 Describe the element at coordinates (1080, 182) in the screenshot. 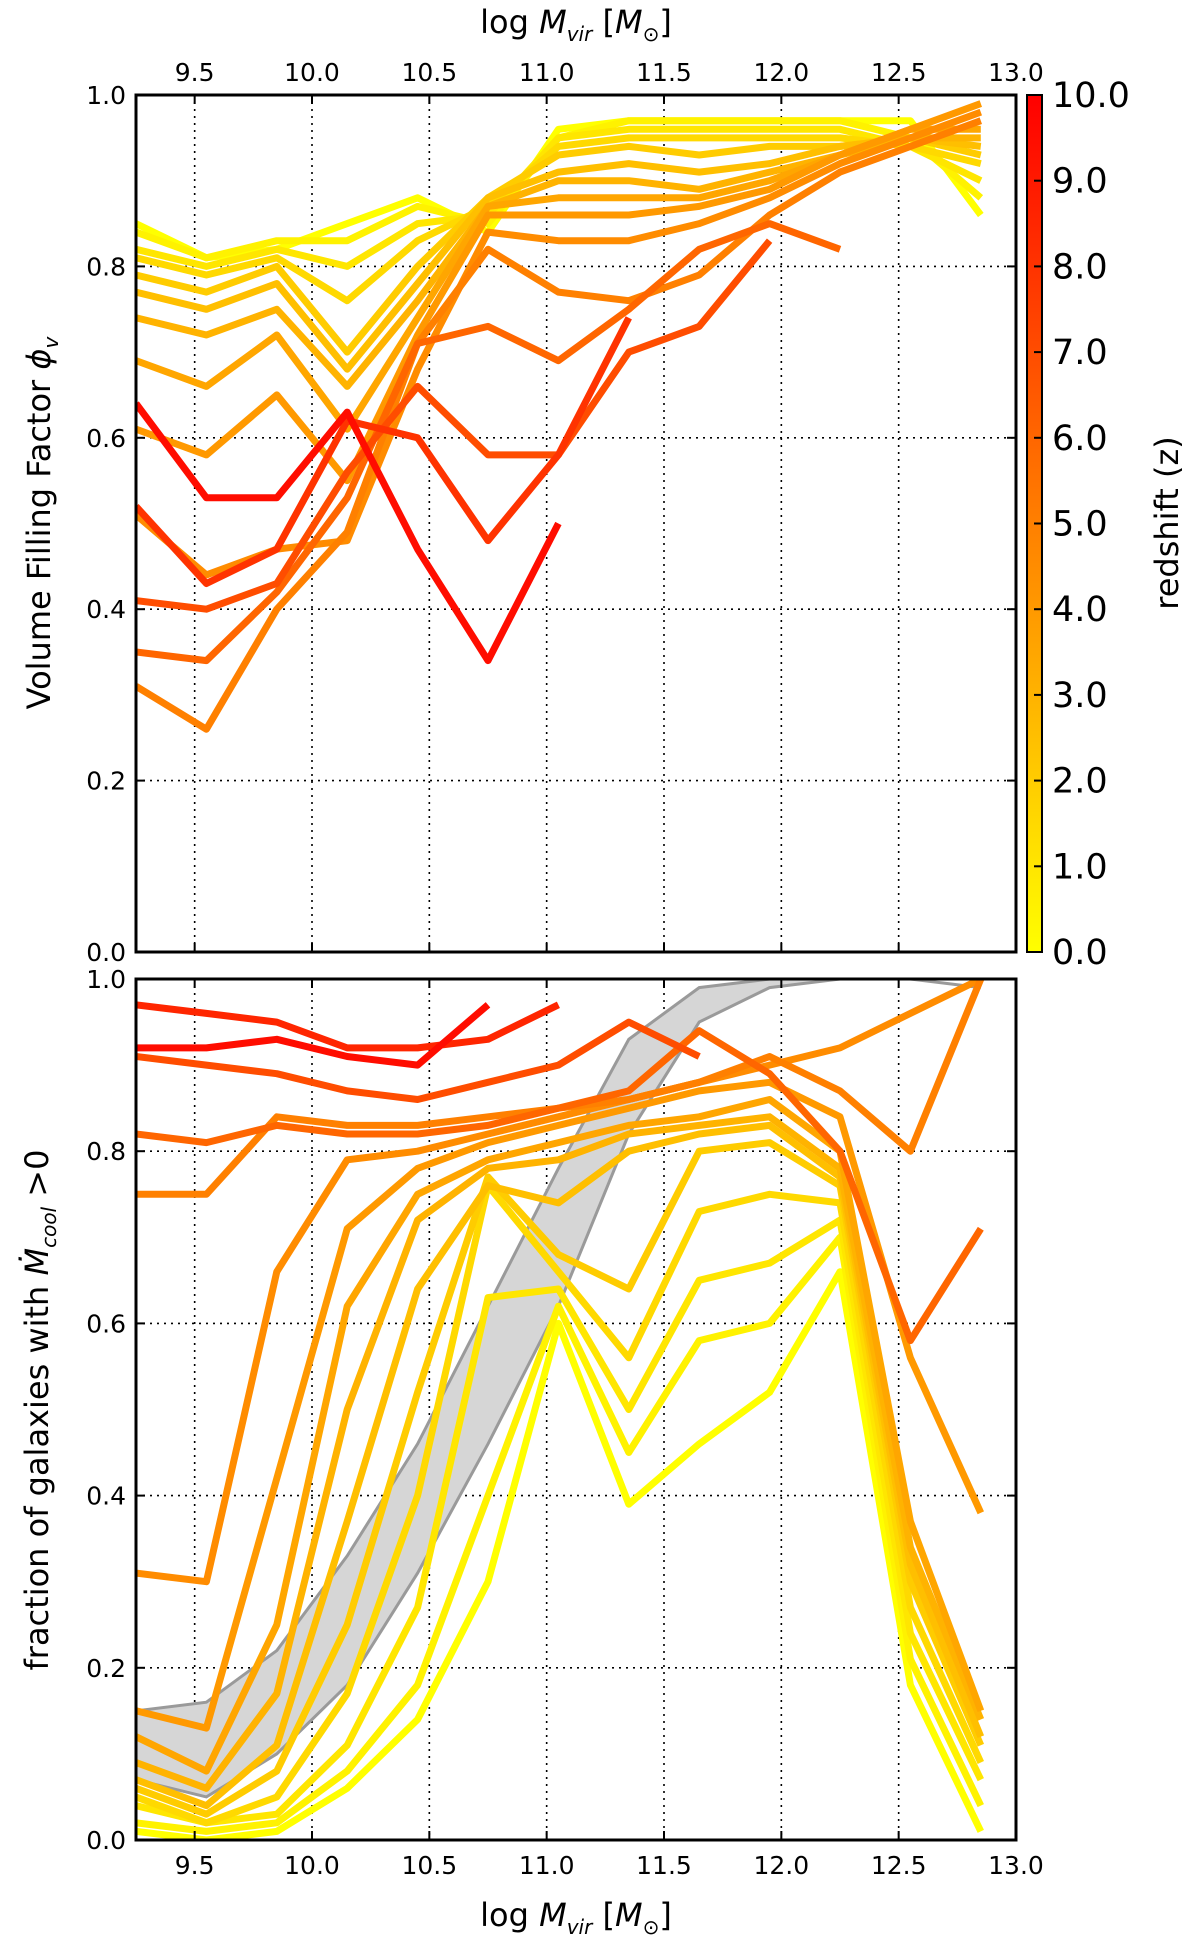

I see `colorbar-tick-label: 9.0` at that location.